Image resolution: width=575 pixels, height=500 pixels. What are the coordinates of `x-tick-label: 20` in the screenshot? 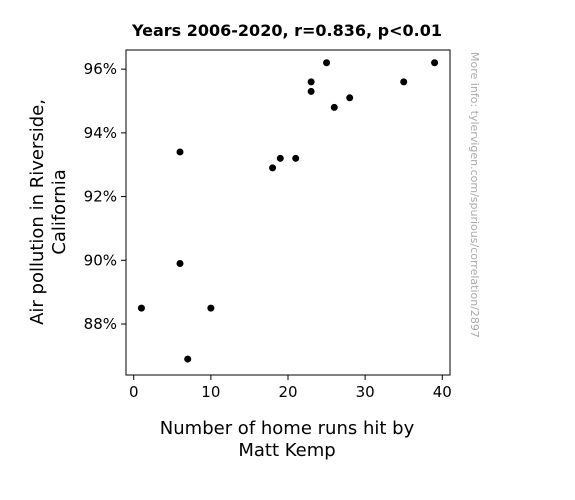 It's located at (287, 392).